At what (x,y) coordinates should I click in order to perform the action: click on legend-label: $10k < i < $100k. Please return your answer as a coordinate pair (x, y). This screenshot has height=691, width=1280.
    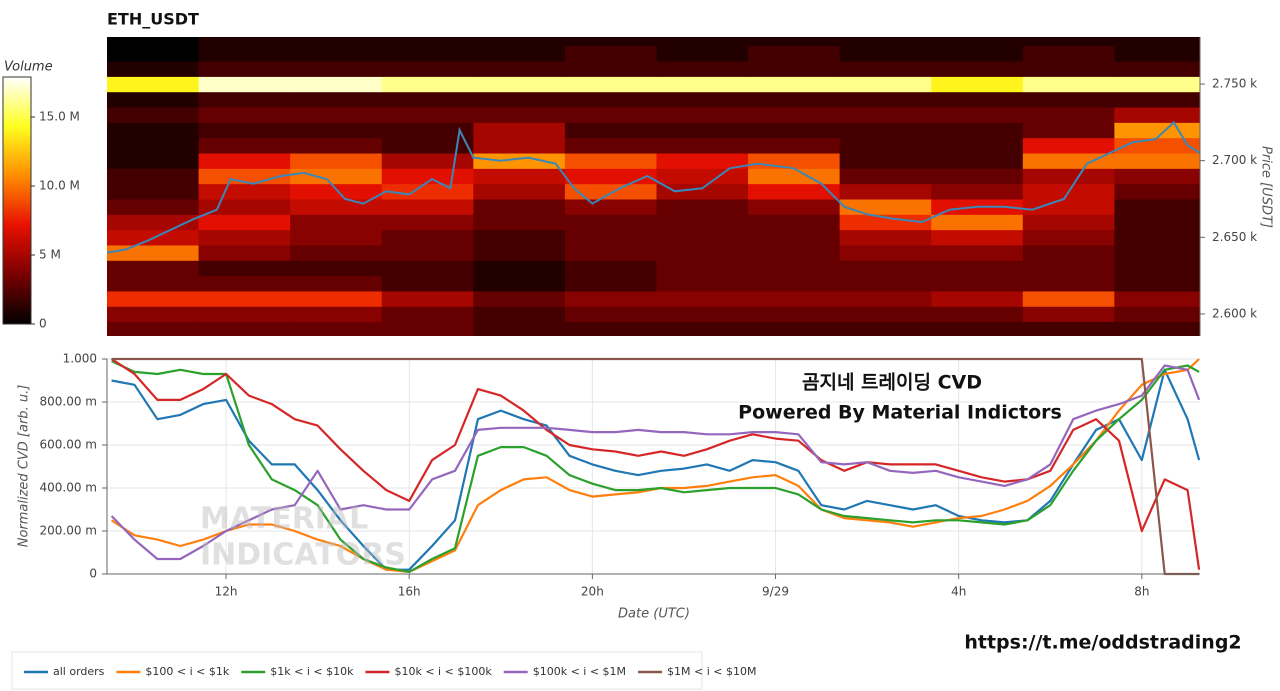
    Looking at the image, I should click on (443, 671).